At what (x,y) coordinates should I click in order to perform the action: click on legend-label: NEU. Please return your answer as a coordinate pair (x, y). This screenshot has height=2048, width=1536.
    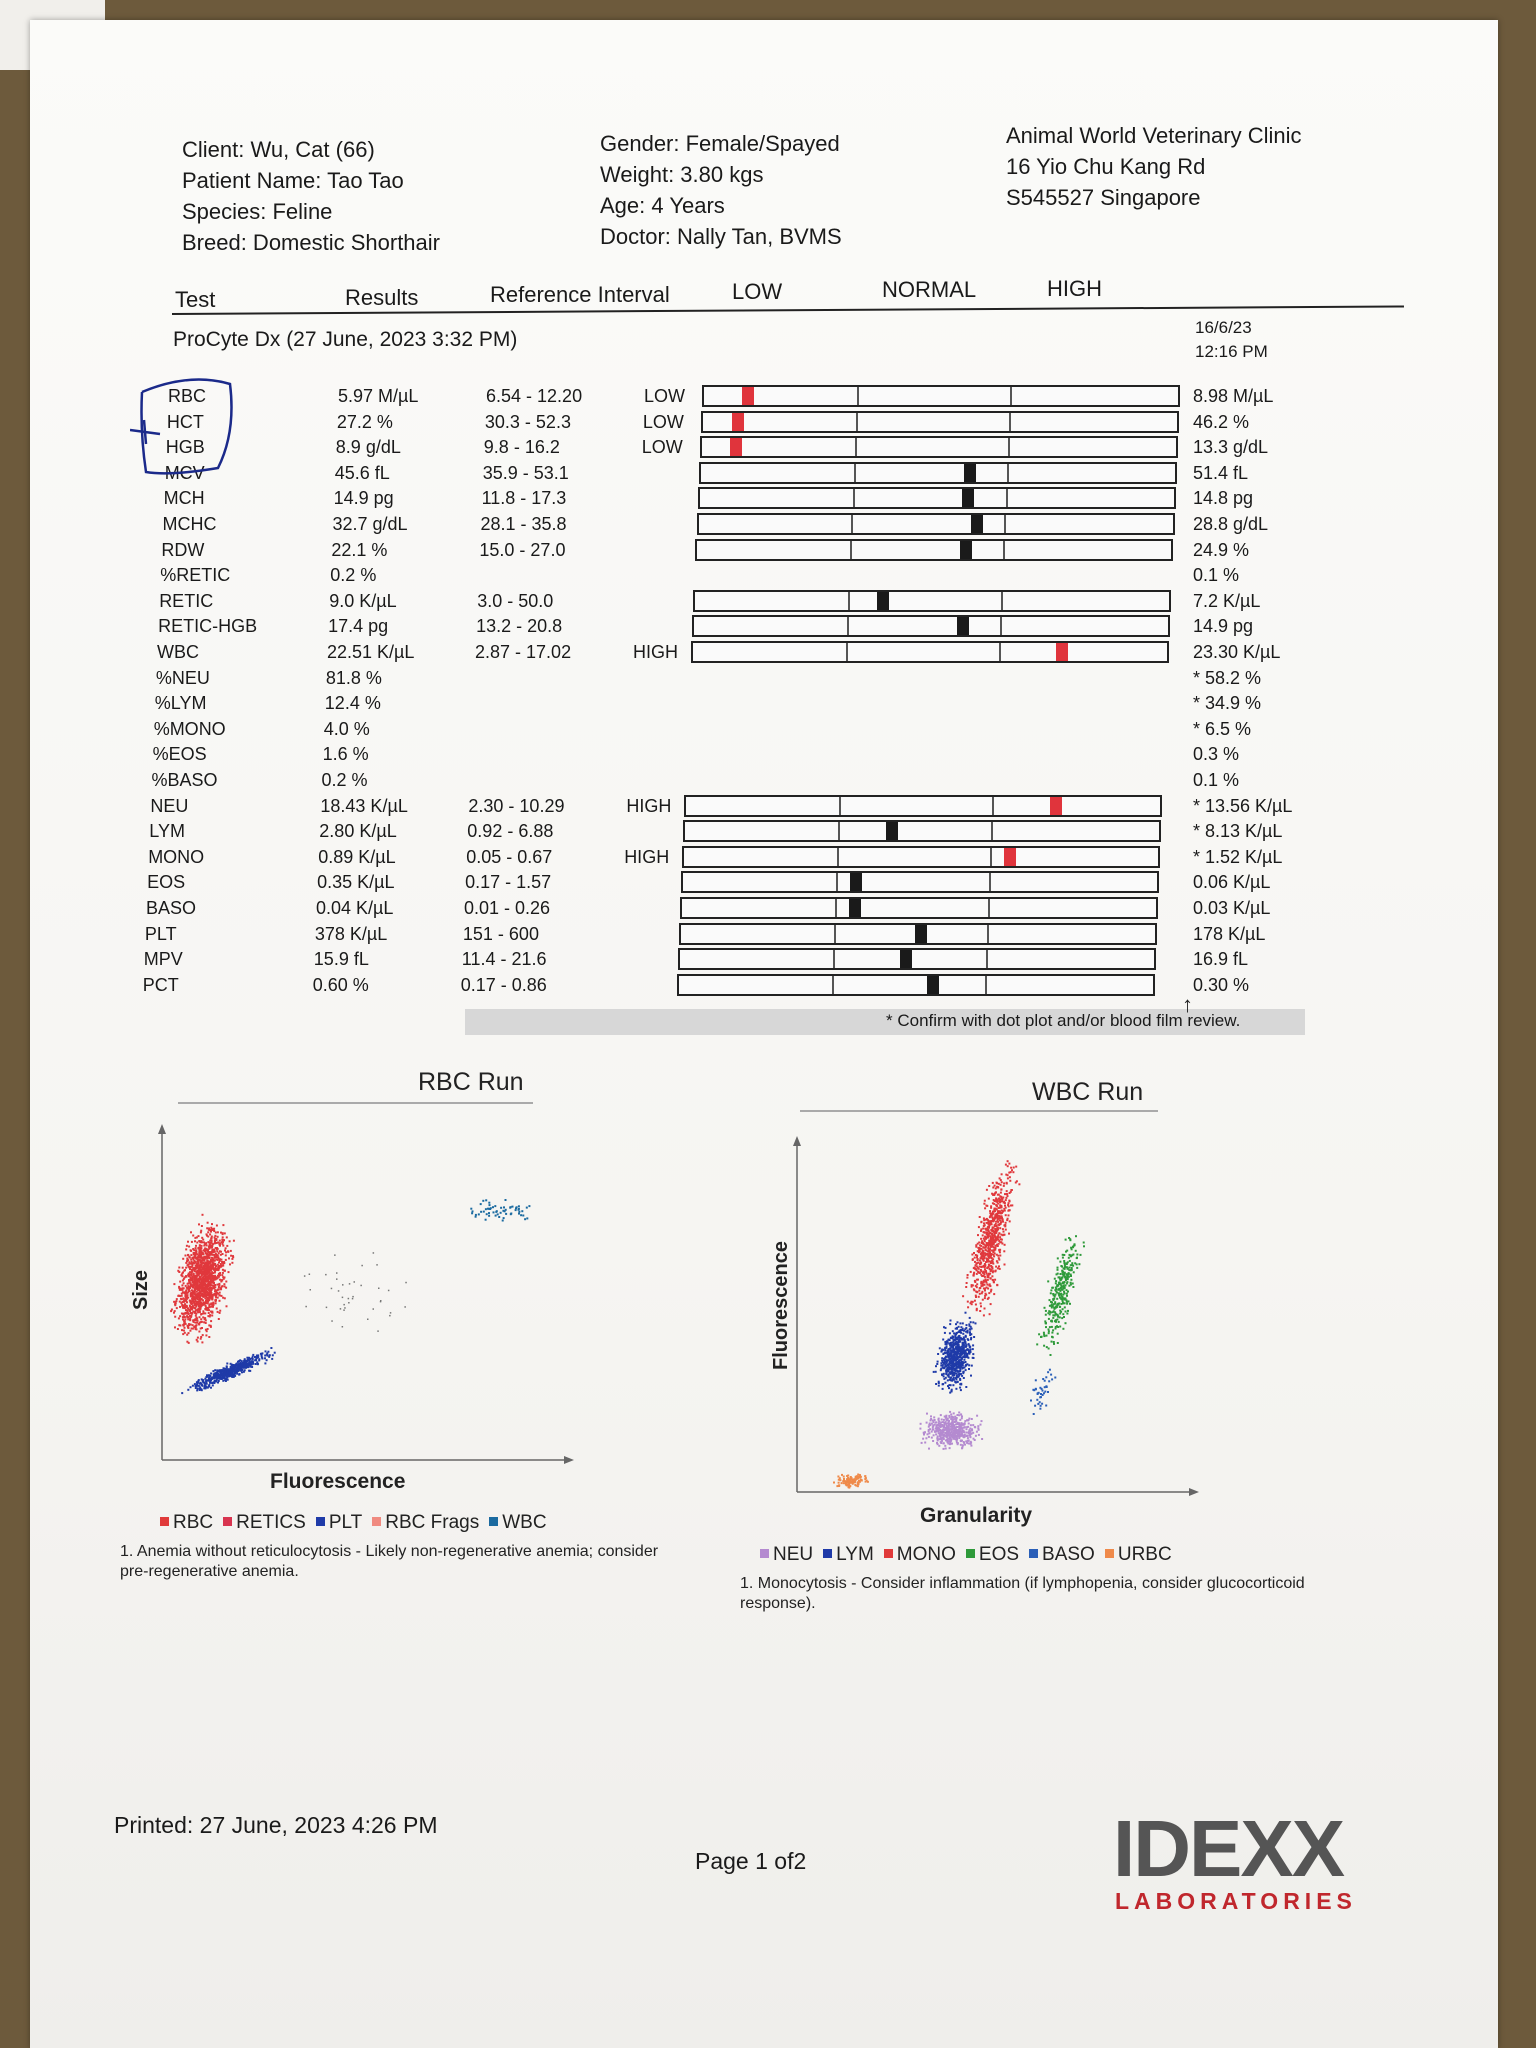
    Looking at the image, I should click on (793, 1554).